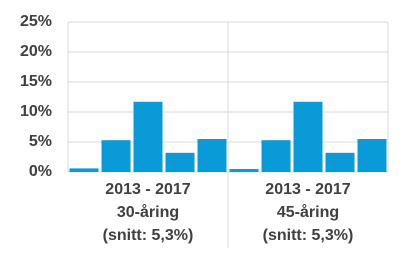 The image size is (412, 260). Describe the element at coordinates (36, 111) in the screenshot. I see `y-tick-label: 10%` at that location.